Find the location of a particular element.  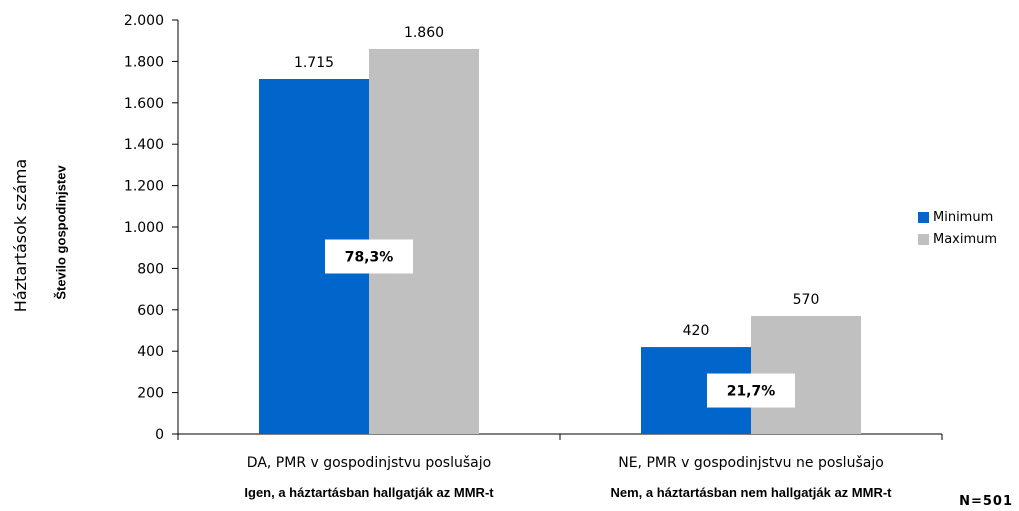

x-category-label: NE, PMR v gospodinjstvu ne poslušajo is located at coordinates (751, 463).